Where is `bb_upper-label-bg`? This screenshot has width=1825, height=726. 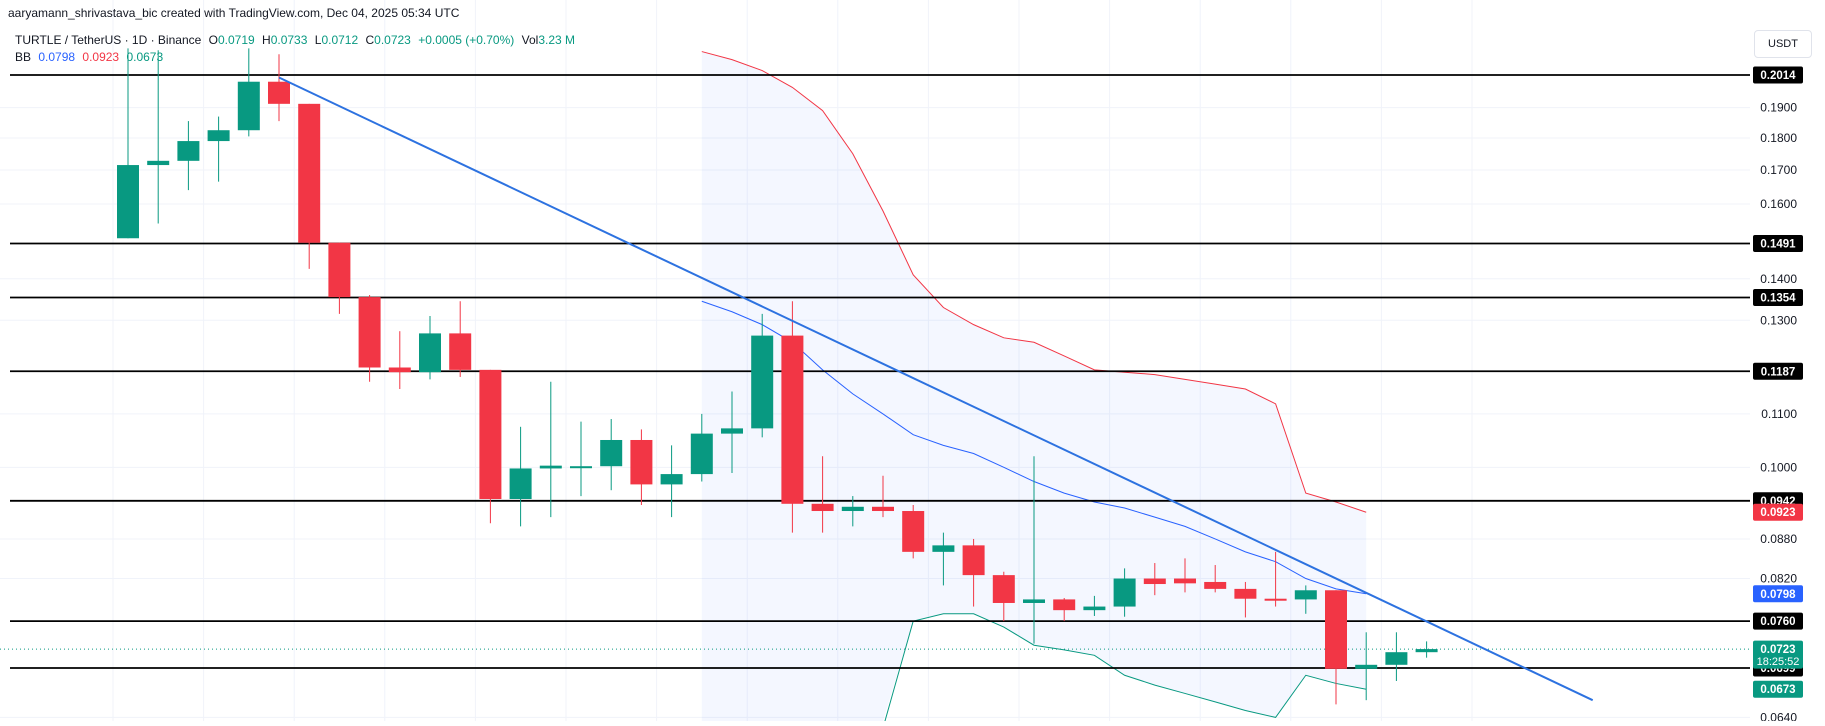
bb_upper-label-bg is located at coordinates (1778, 512).